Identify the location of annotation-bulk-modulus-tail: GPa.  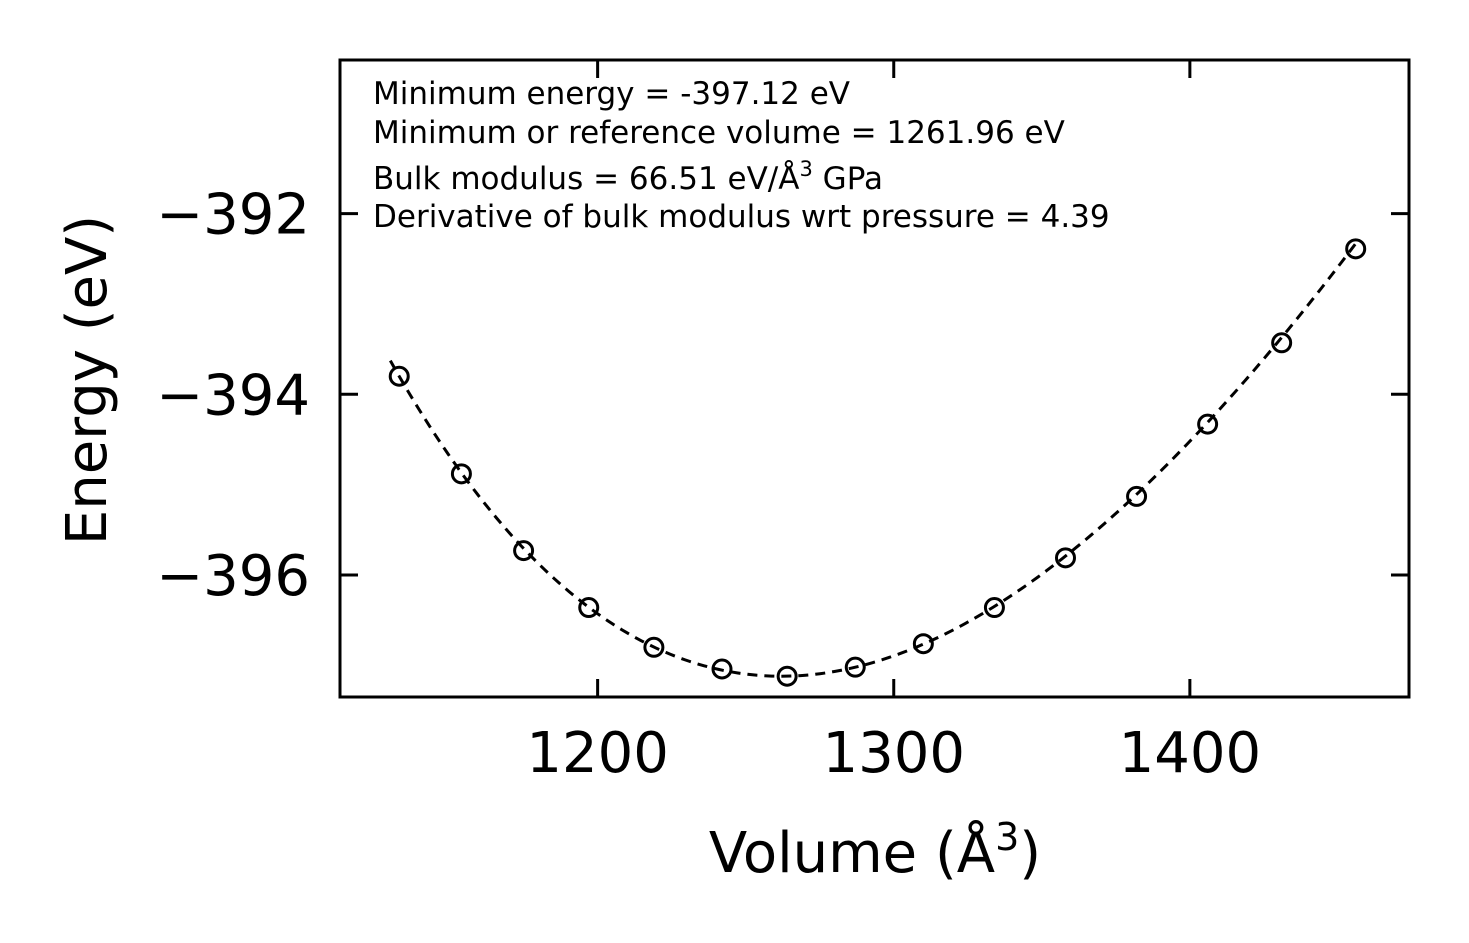
(848, 179).